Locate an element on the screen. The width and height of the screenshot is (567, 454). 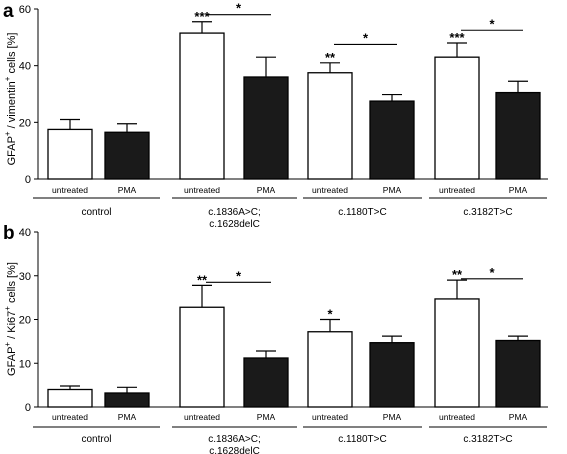
panel-b-y-axis-label: GFAP+ / Ki67+ cells [%] is located at coordinates (10, 319).